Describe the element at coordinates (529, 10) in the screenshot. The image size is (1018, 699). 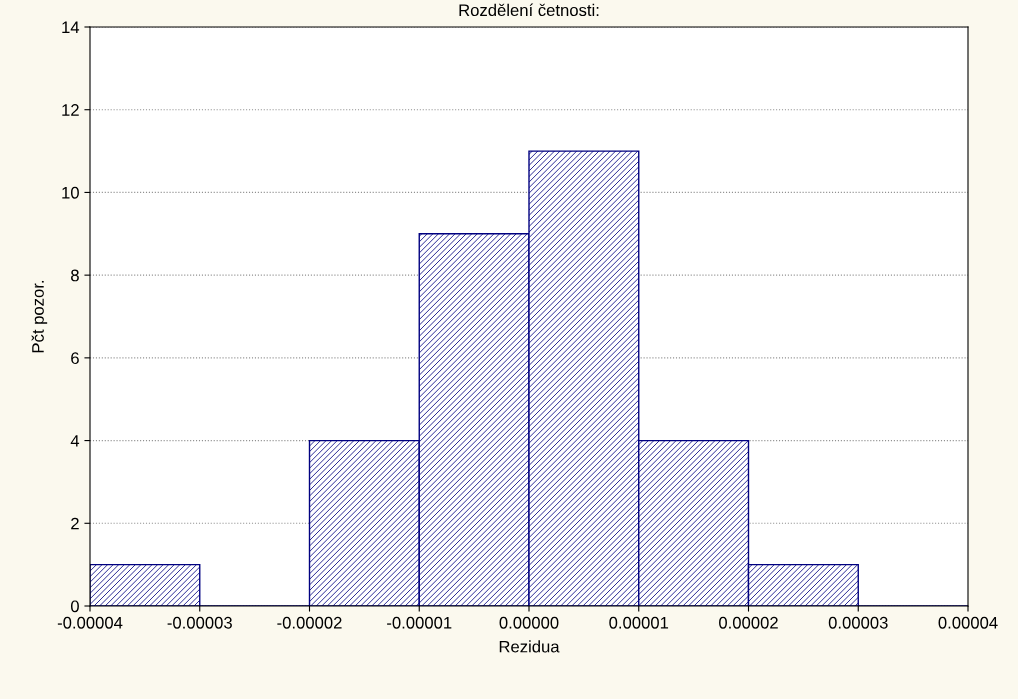
I see `chart-title: Rozdělení četnosti:` at that location.